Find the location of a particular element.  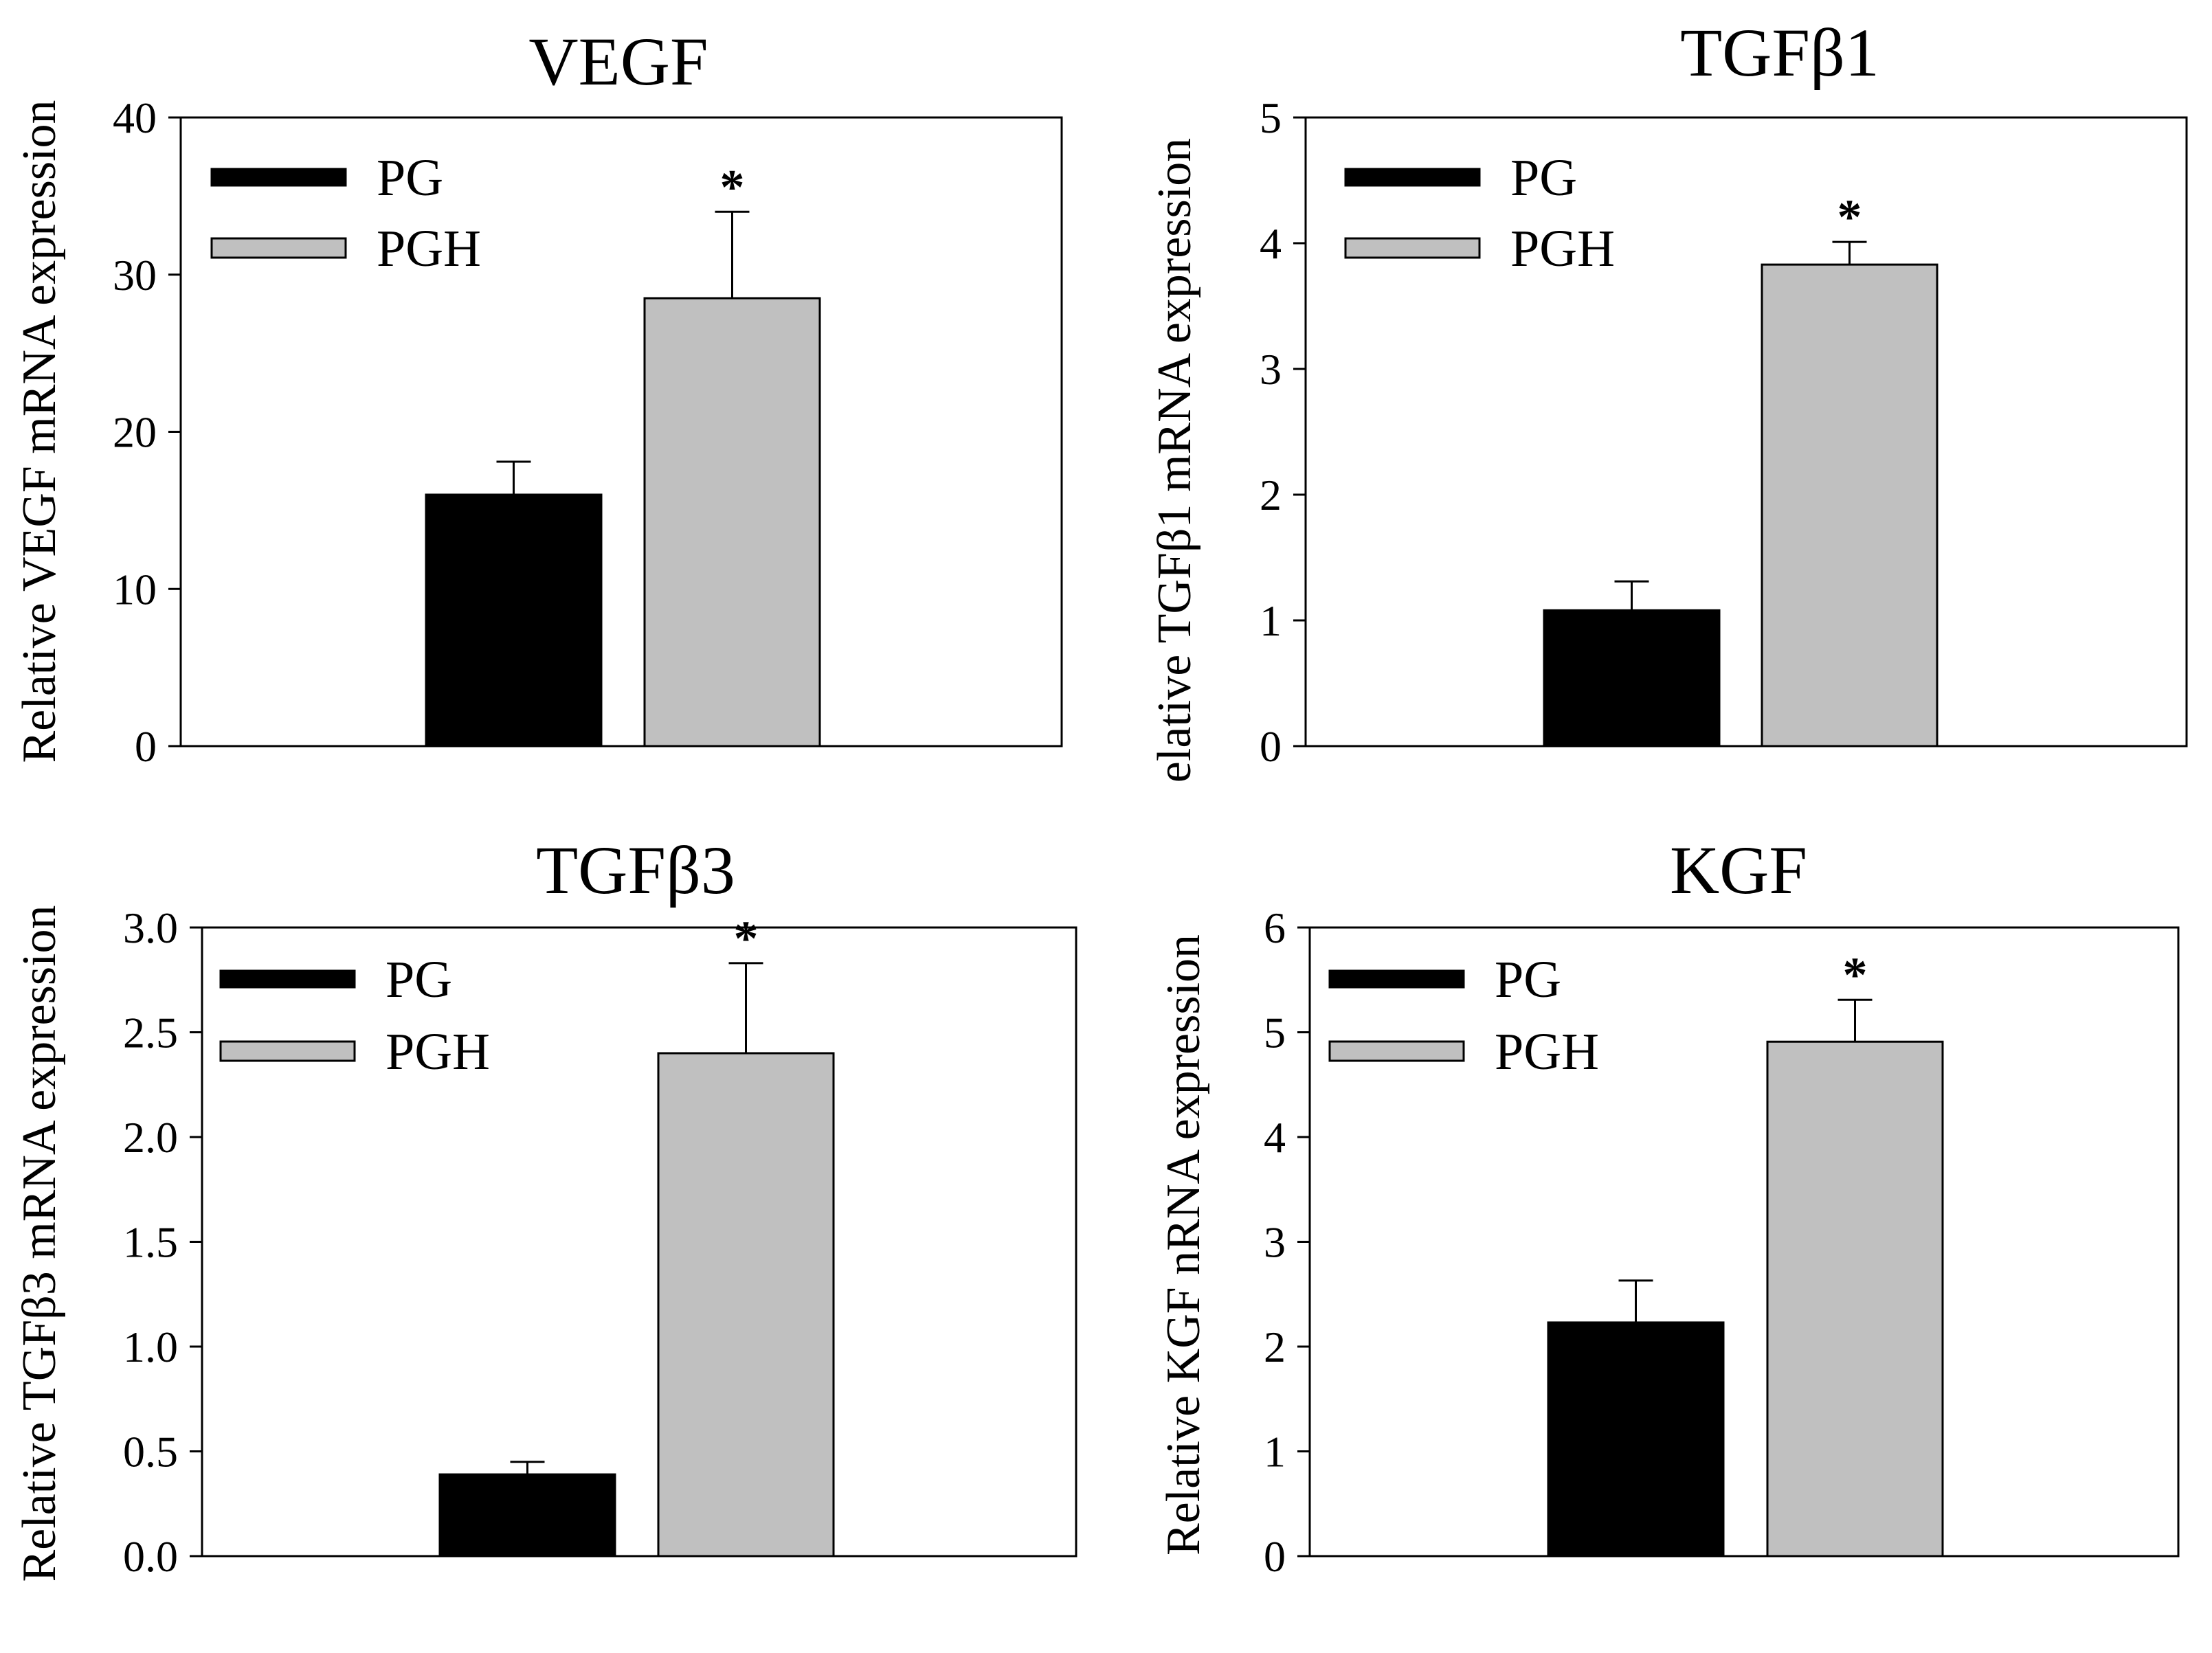

y-tick-label: 30 is located at coordinates (135, 275).